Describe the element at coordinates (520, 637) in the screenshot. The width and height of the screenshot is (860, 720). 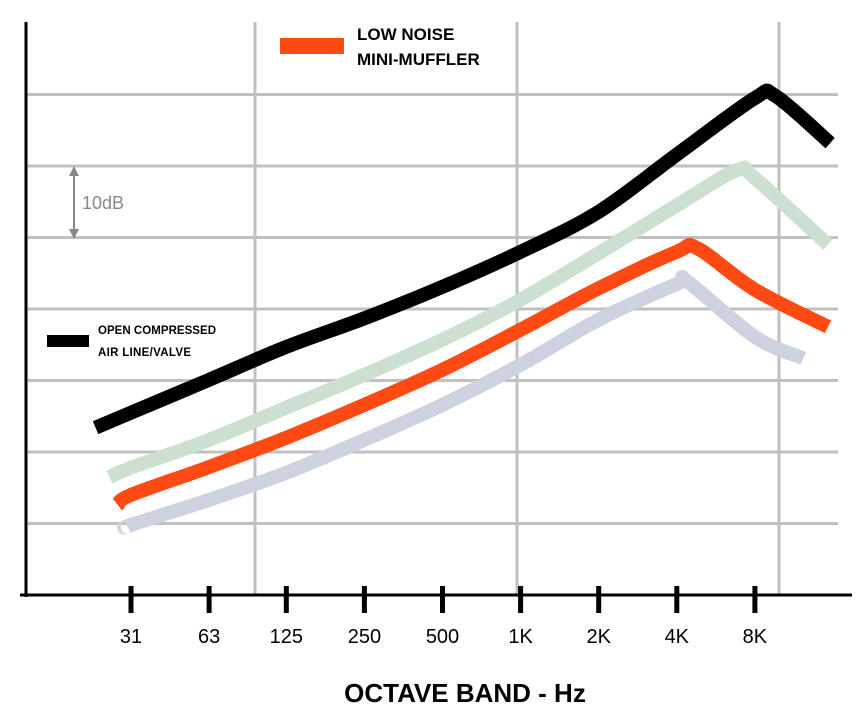
I see `x-tick-label: 1K` at that location.